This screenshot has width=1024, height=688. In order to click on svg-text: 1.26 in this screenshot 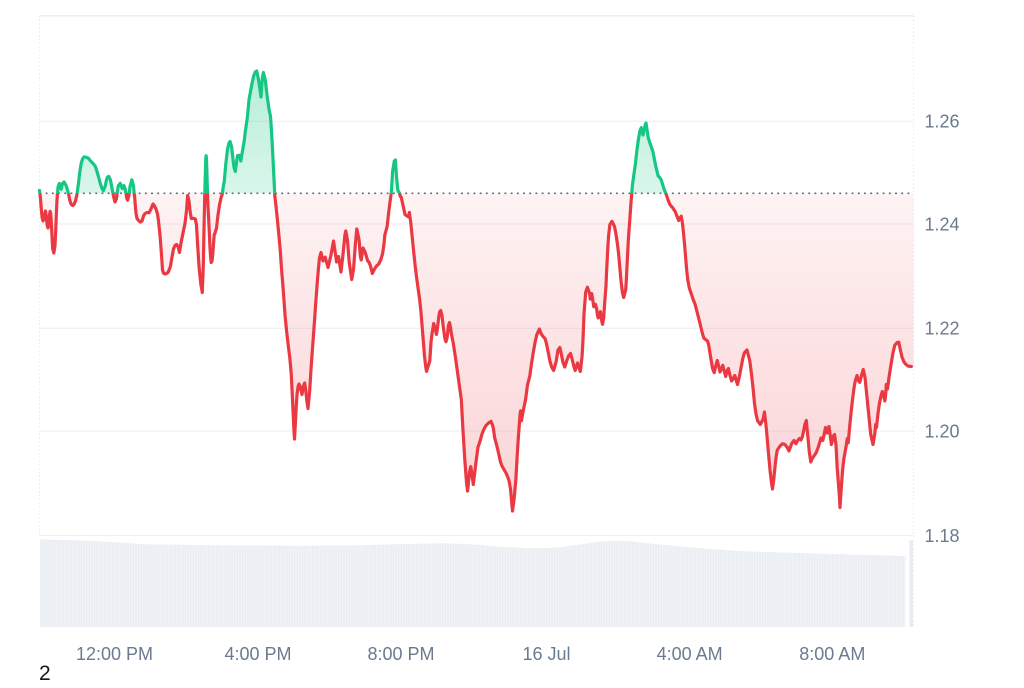, I will do `click(942, 122)`.